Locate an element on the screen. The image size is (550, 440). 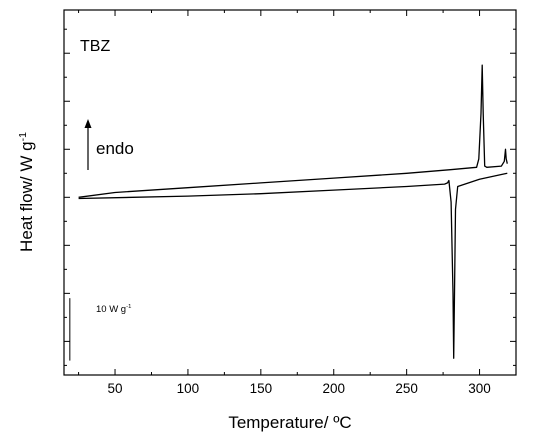
x-tick-label: 200 is located at coordinates (333, 388).